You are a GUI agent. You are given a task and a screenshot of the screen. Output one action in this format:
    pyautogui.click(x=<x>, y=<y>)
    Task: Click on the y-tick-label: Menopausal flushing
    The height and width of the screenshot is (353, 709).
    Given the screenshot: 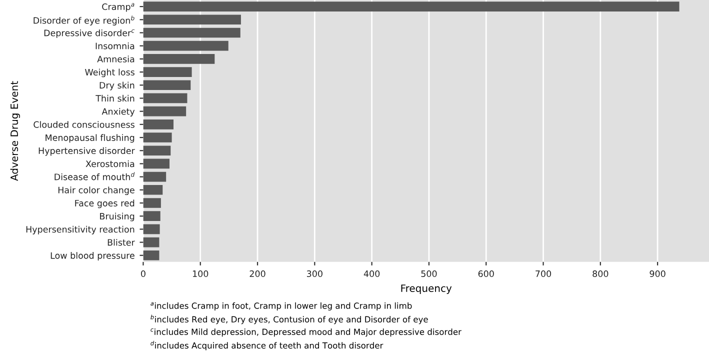 What is the action you would take?
    pyautogui.click(x=90, y=138)
    